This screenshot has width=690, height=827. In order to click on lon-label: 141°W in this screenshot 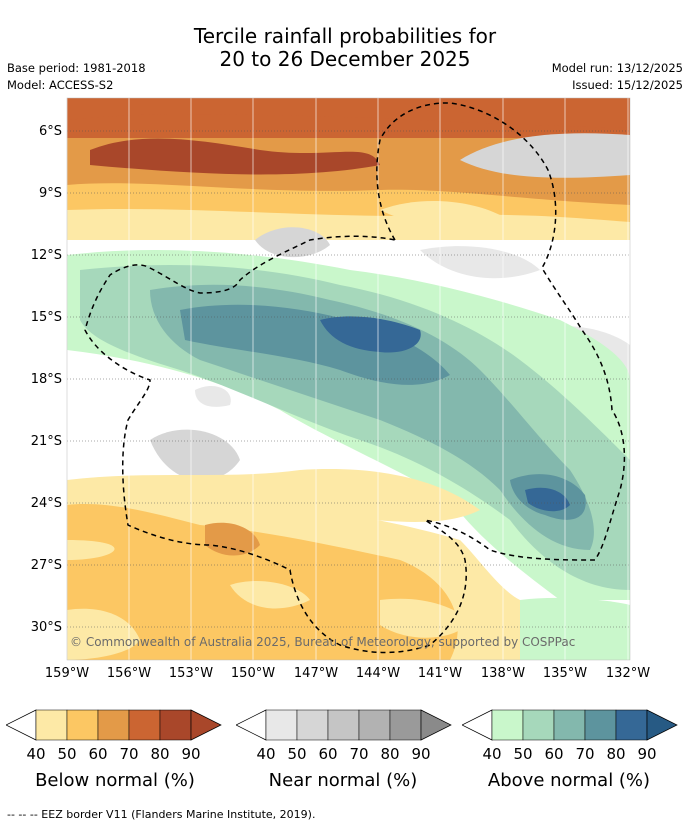, I will do `click(440, 673)`.